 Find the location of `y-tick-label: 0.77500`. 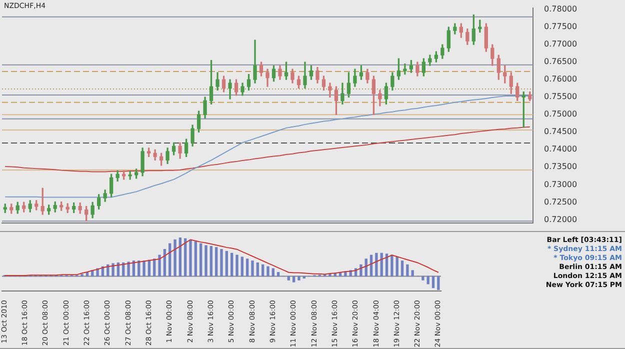

y-tick-label: 0.77500 is located at coordinates (561, 27).